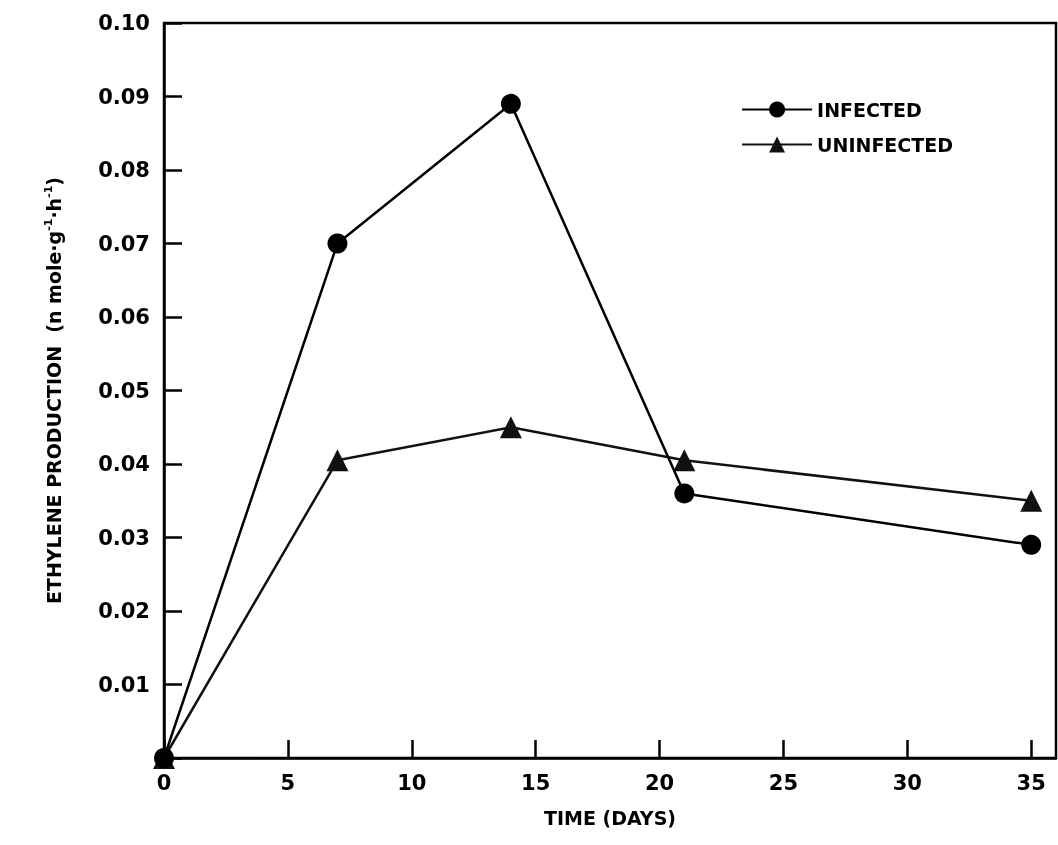  I want to click on x-tick-label: 10, so click(412, 782).